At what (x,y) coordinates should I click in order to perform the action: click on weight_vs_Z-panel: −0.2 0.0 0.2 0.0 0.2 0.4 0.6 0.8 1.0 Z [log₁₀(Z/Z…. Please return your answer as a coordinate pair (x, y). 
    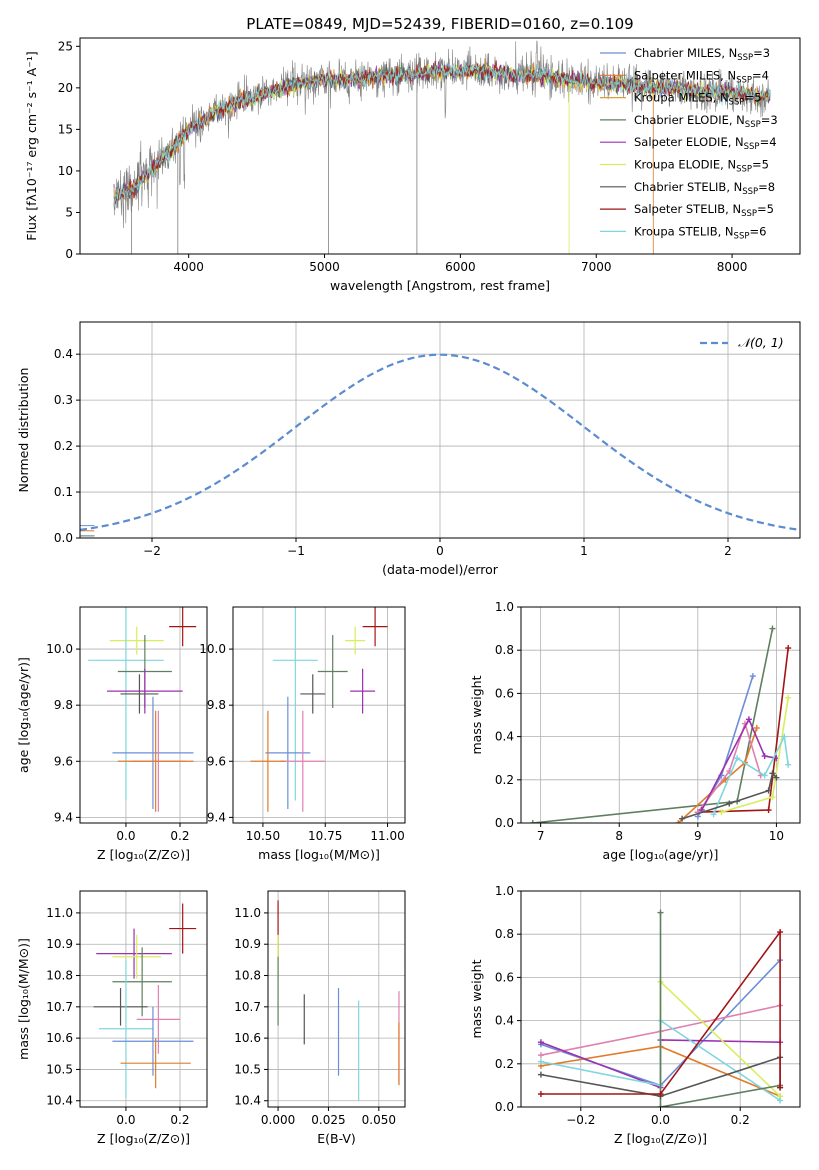
    Looking at the image, I should click on (635, 1015).